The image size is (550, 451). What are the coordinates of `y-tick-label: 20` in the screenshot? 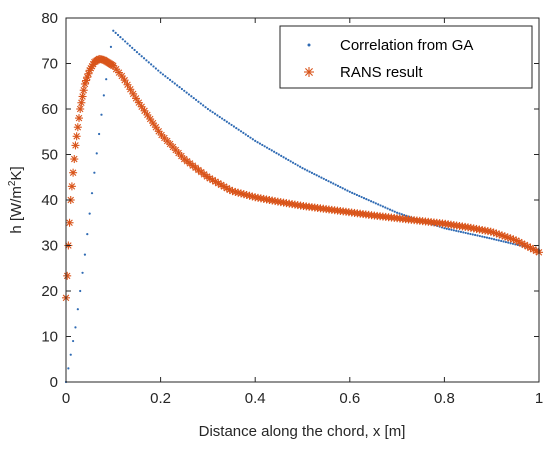 It's located at (49, 291).